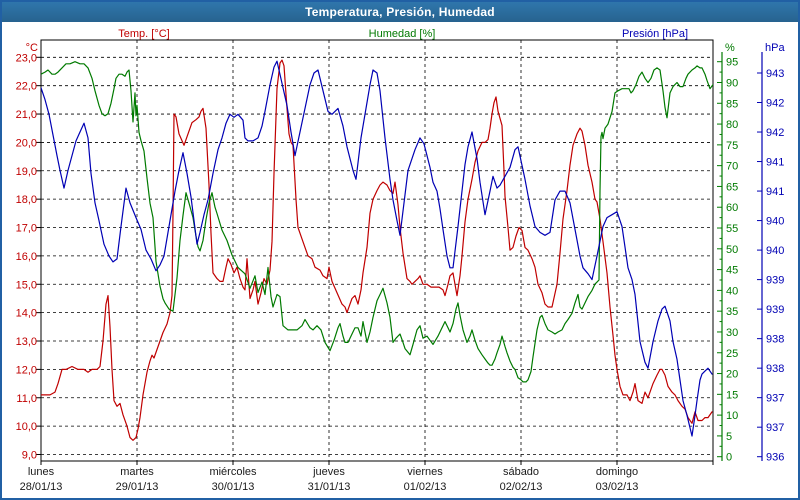  Describe the element at coordinates (732, 395) in the screenshot. I see `humidity-tick-label: 15` at that location.